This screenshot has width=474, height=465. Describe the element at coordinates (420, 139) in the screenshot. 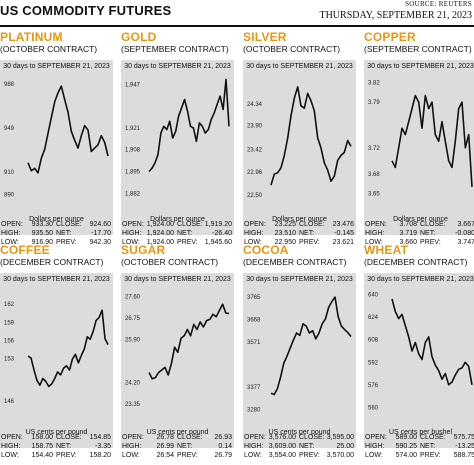

I see `chart-copper: 3.82 3.79 3.72 3.68 3.65` at that location.